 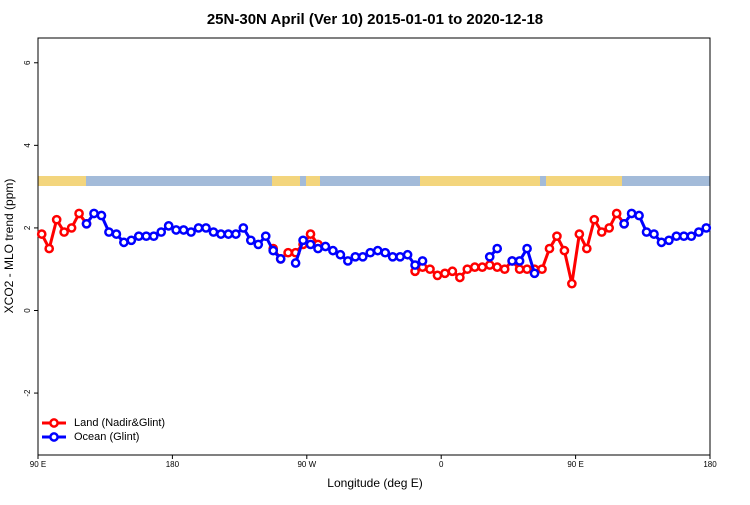 What do you see at coordinates (106, 437) in the screenshot?
I see `legend-label: Ocean (Glint)` at bounding box center [106, 437].